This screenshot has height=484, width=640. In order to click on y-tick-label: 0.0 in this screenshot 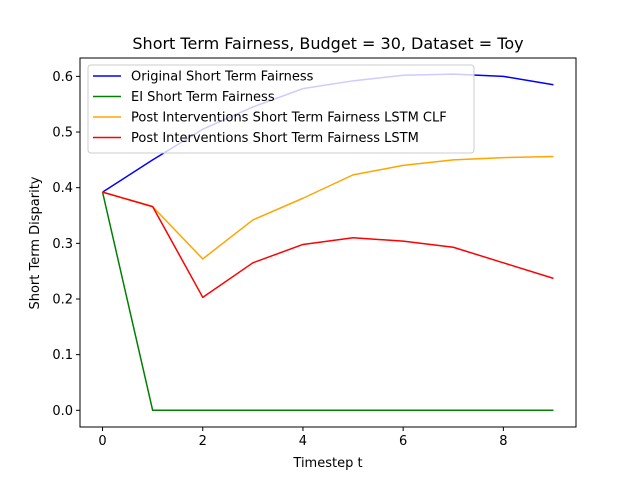, I will do `click(62, 411)`.